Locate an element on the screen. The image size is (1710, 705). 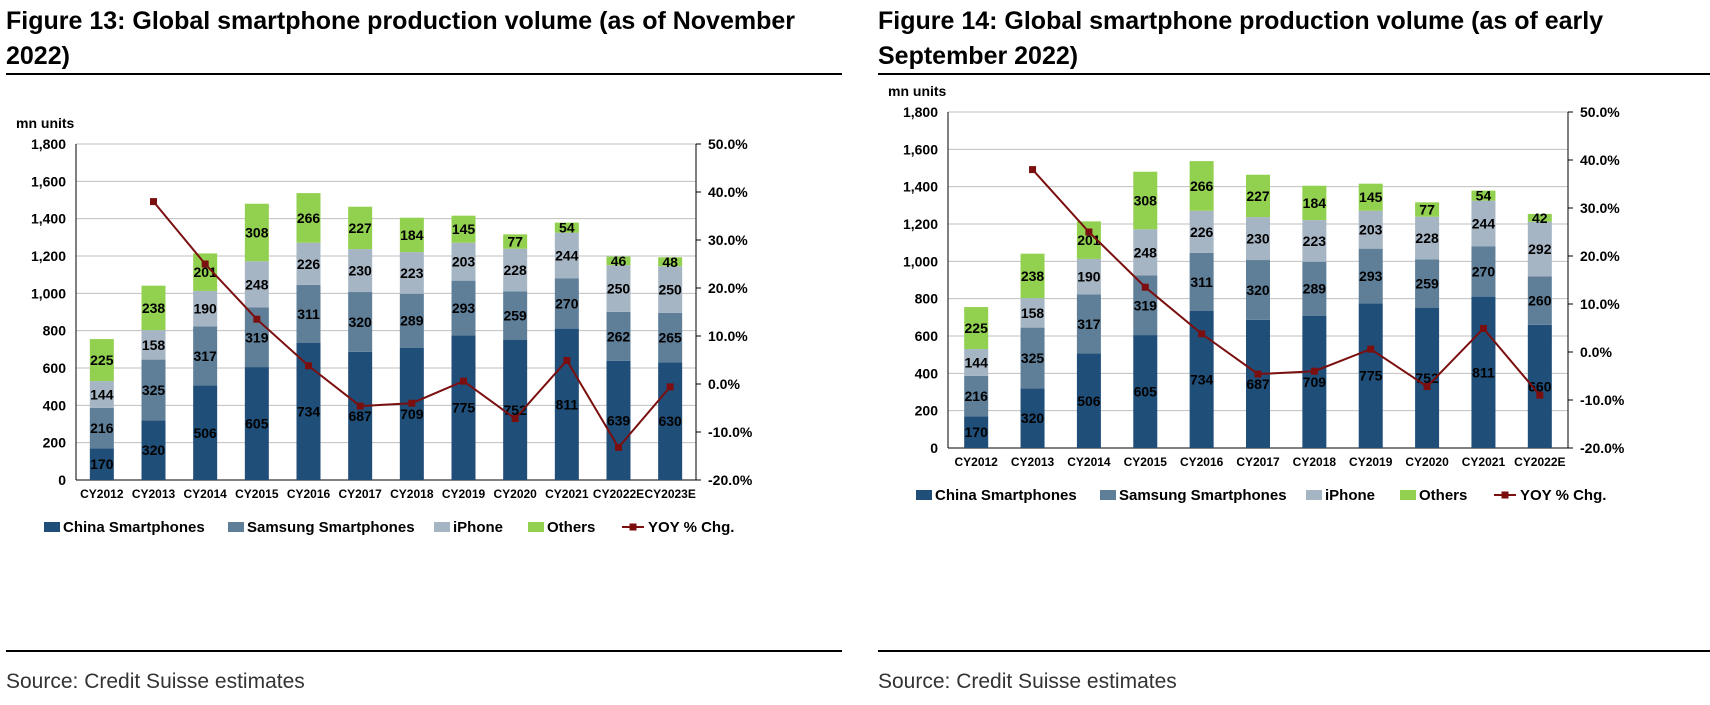
data-label-iphone: 292 is located at coordinates (1540, 249).